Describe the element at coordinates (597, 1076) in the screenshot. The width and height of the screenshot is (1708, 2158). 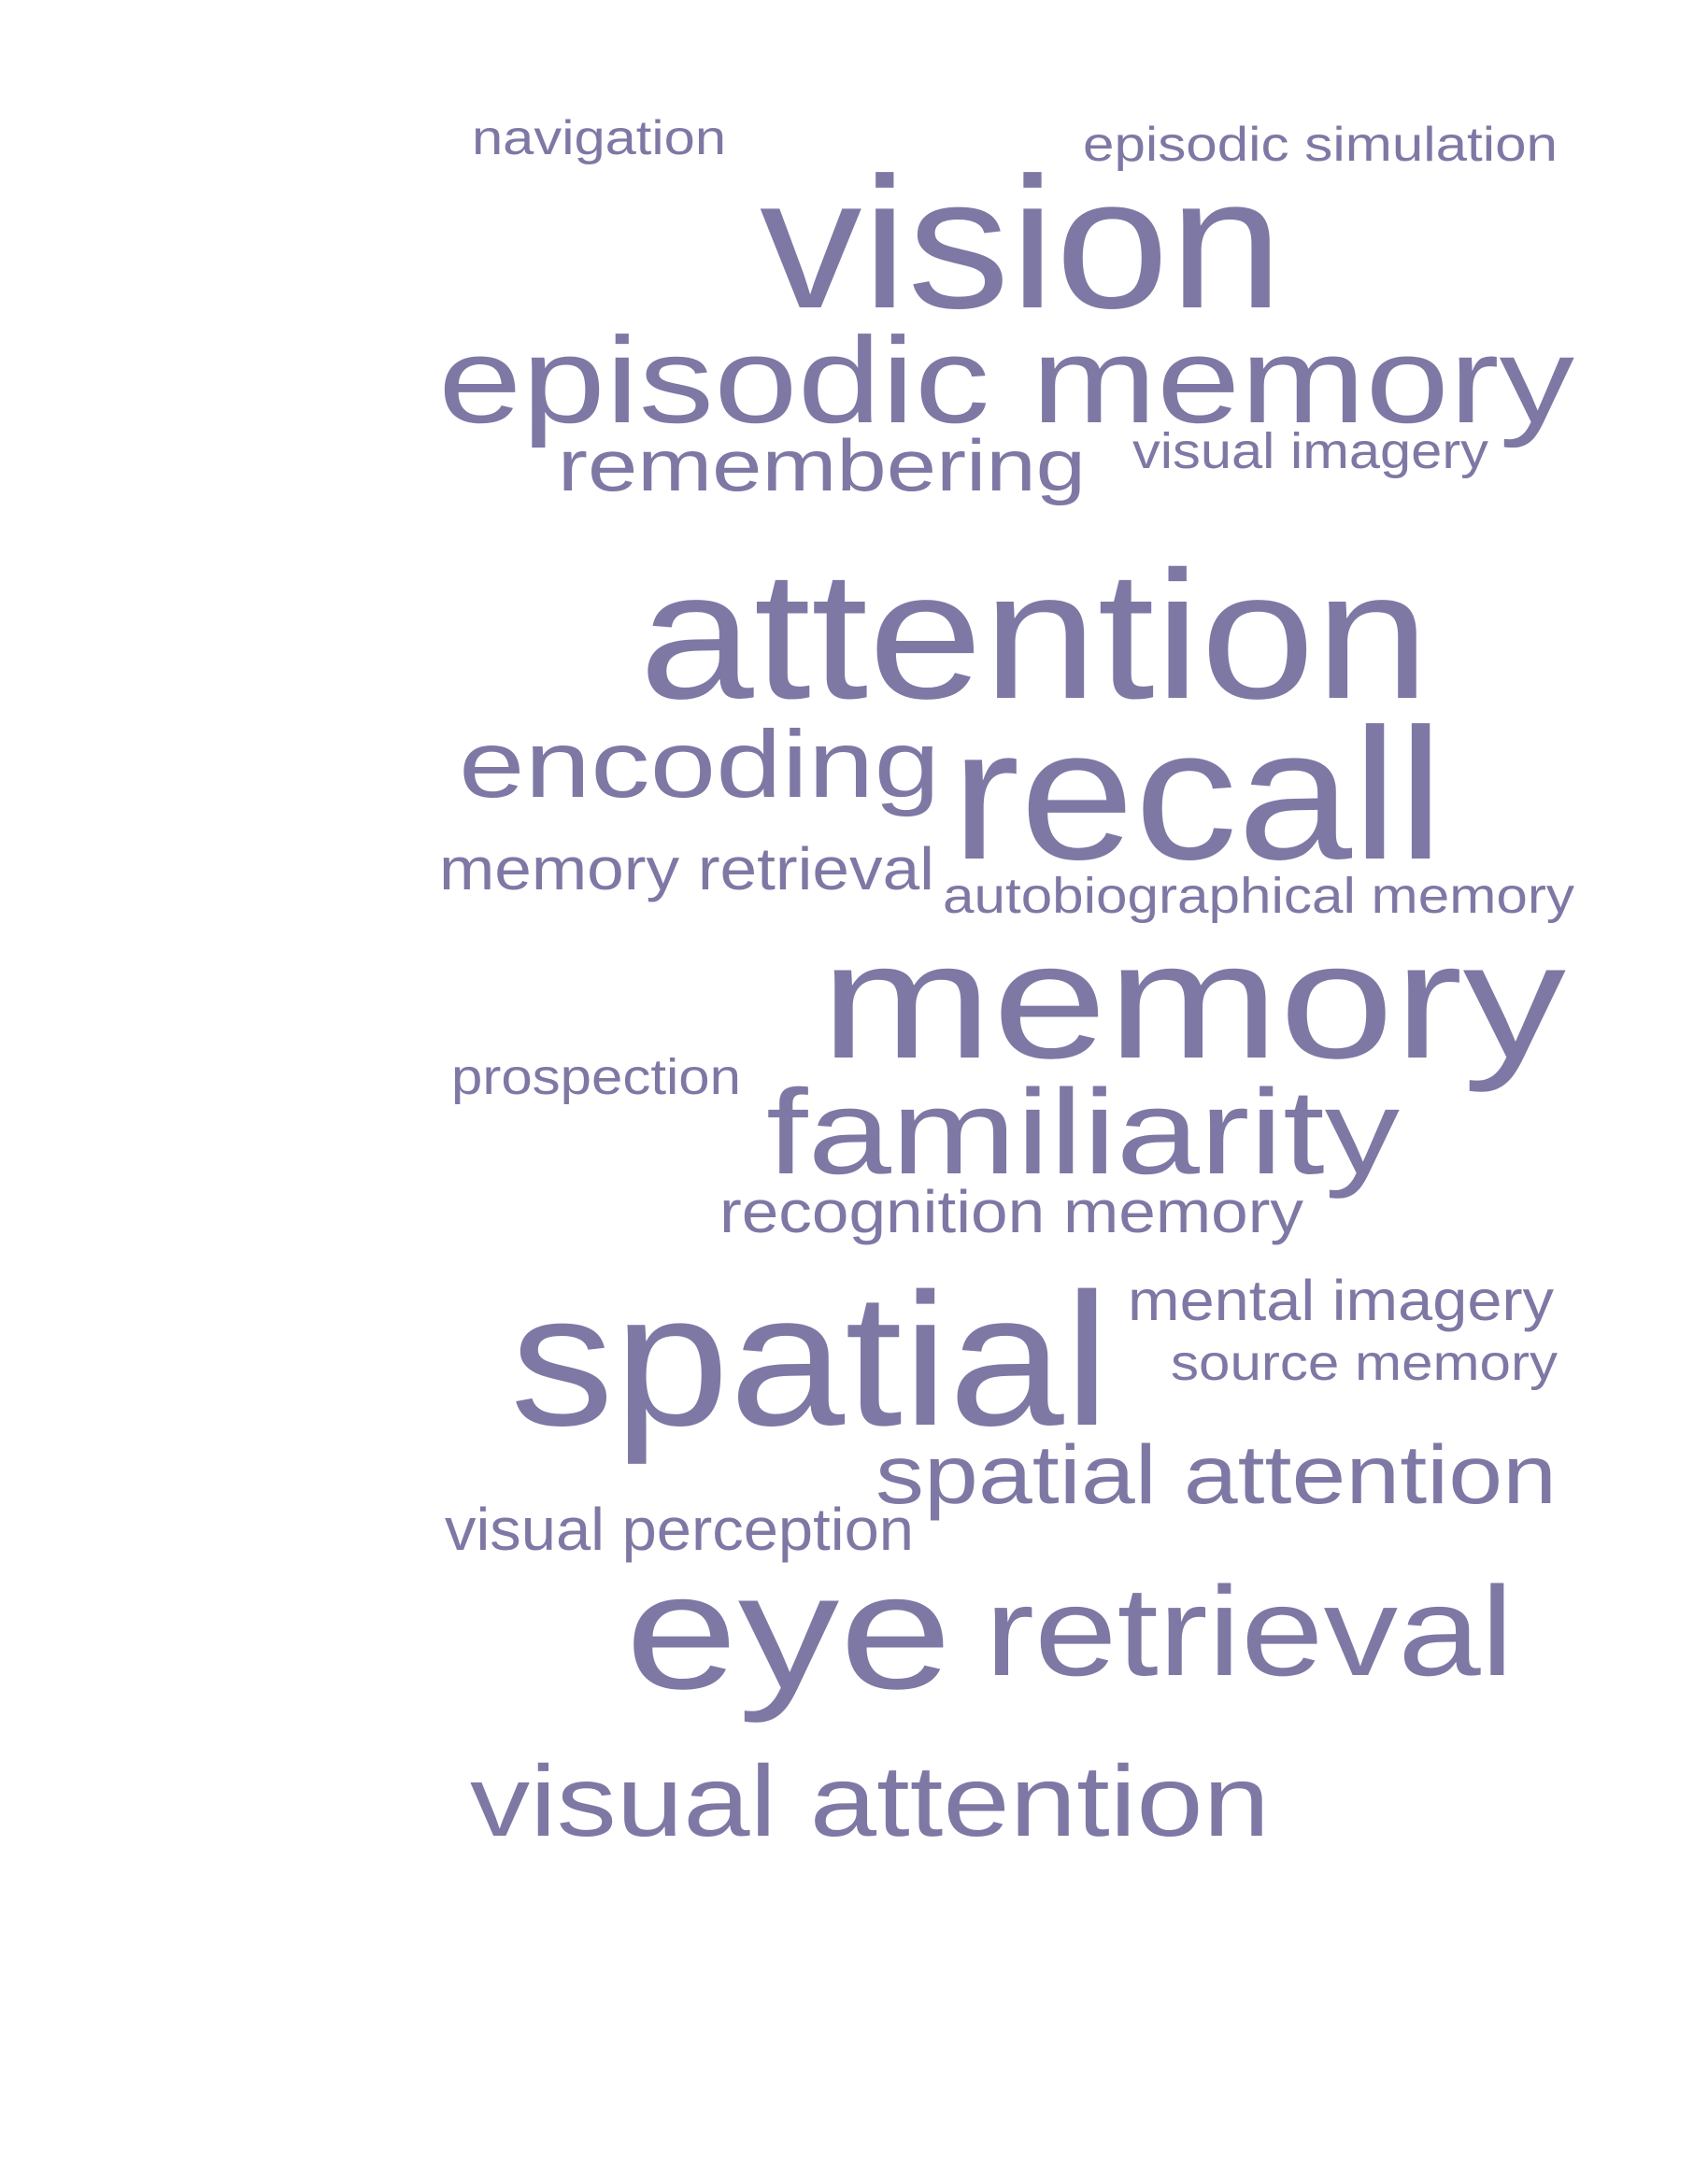
I see `word-prospection: prospection` at that location.